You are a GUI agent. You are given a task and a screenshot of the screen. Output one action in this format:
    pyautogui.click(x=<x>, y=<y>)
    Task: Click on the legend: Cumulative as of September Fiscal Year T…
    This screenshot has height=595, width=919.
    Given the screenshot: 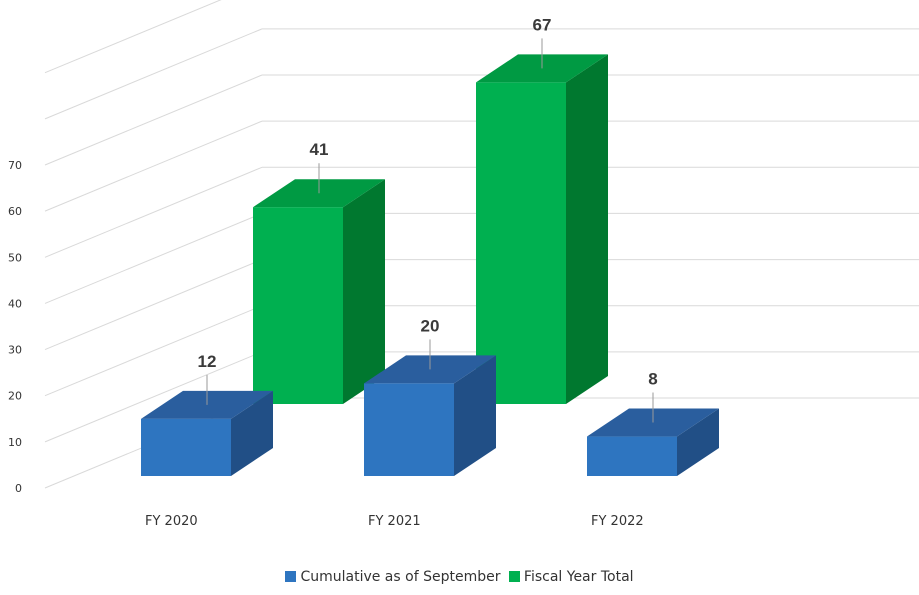 What is the action you would take?
    pyautogui.click(x=459, y=577)
    